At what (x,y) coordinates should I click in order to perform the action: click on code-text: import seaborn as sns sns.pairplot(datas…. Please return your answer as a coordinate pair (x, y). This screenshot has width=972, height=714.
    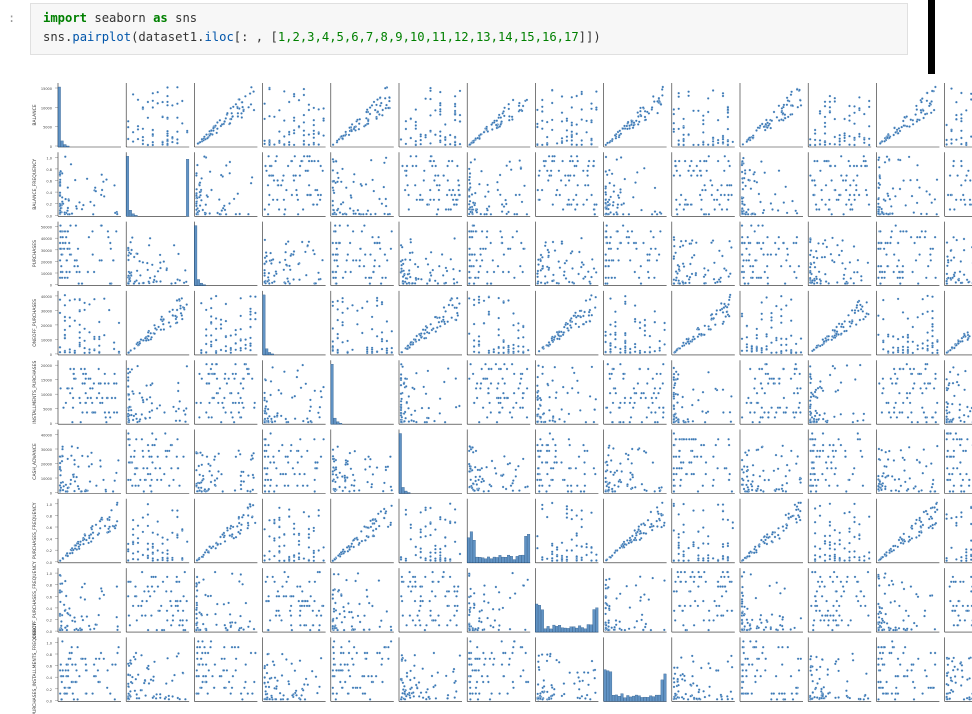
    Looking at the image, I should click on (322, 28).